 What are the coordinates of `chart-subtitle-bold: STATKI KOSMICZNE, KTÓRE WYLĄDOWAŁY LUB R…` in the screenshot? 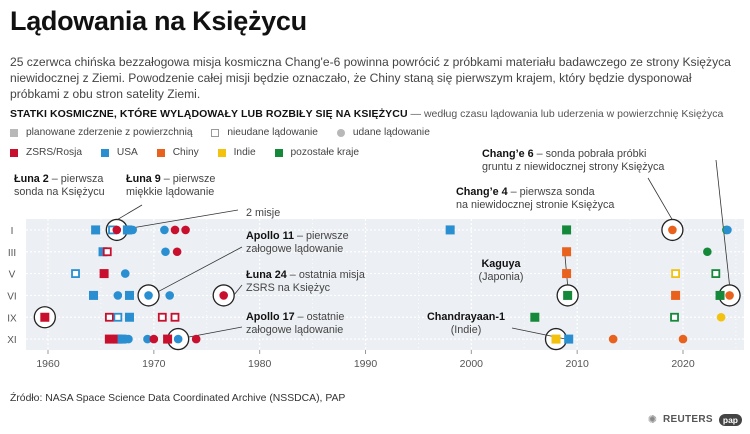 It's located at (209, 114).